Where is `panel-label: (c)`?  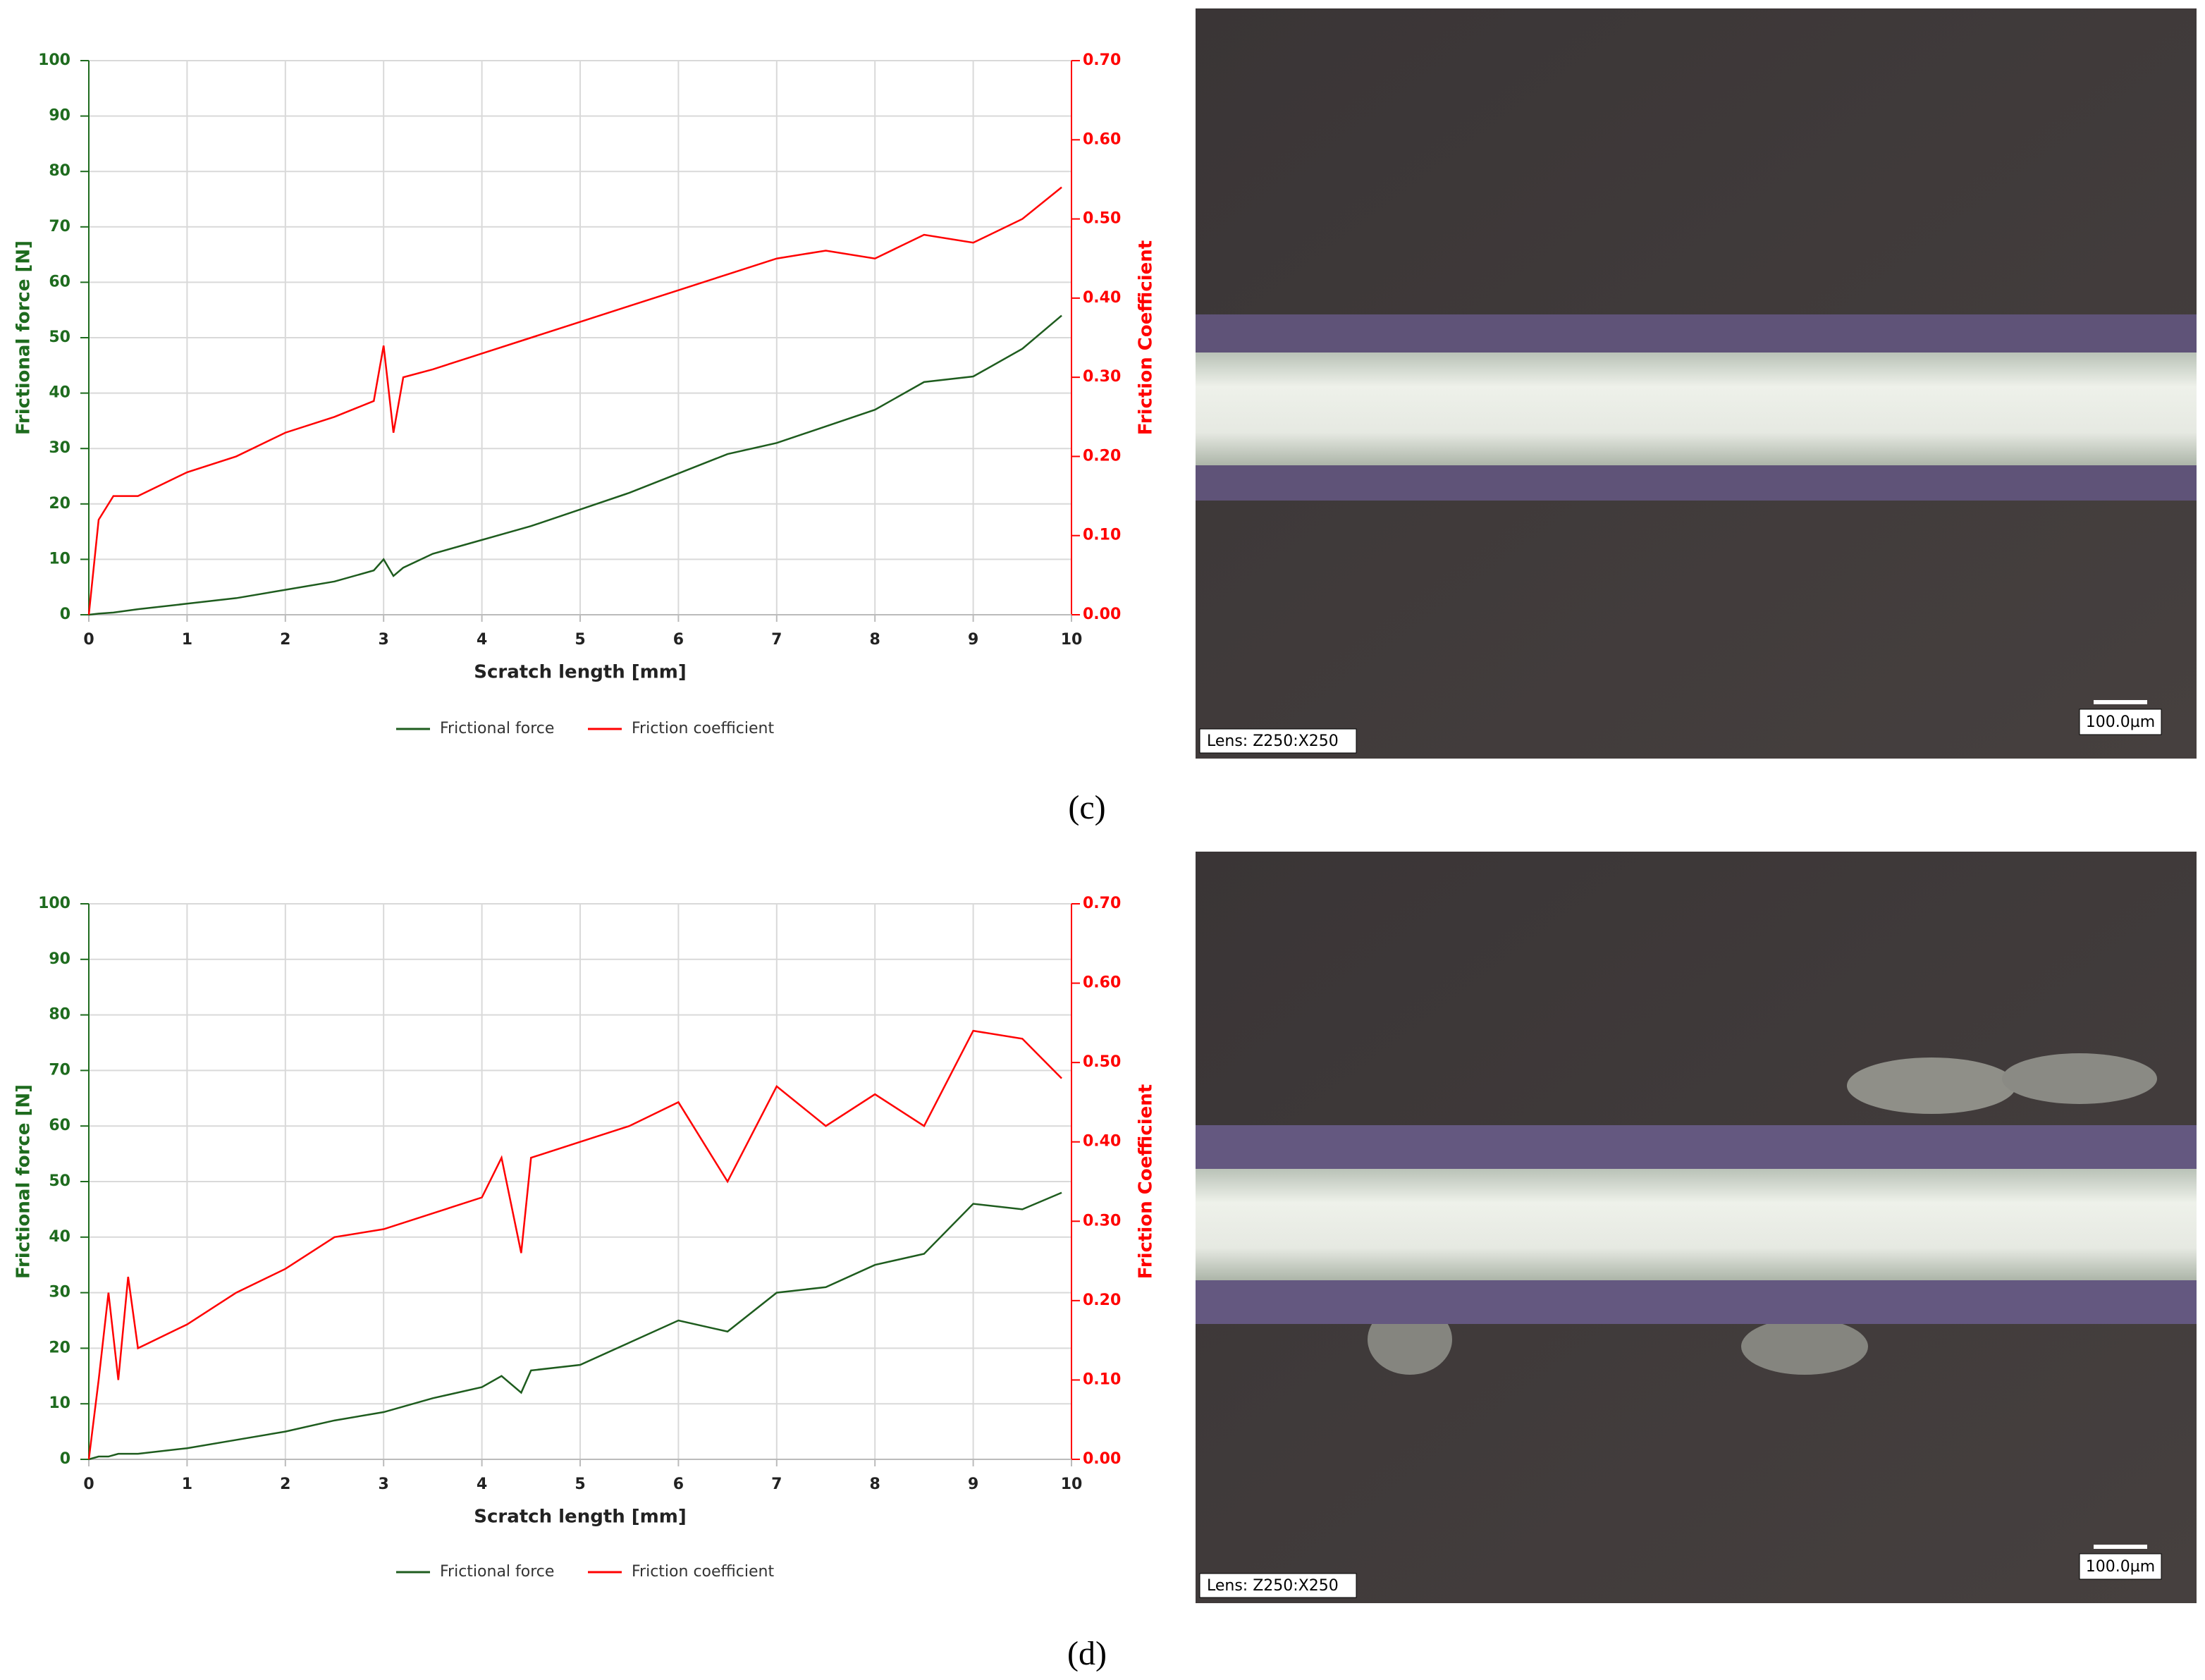 panel-label: (c) is located at coordinates (1086, 807).